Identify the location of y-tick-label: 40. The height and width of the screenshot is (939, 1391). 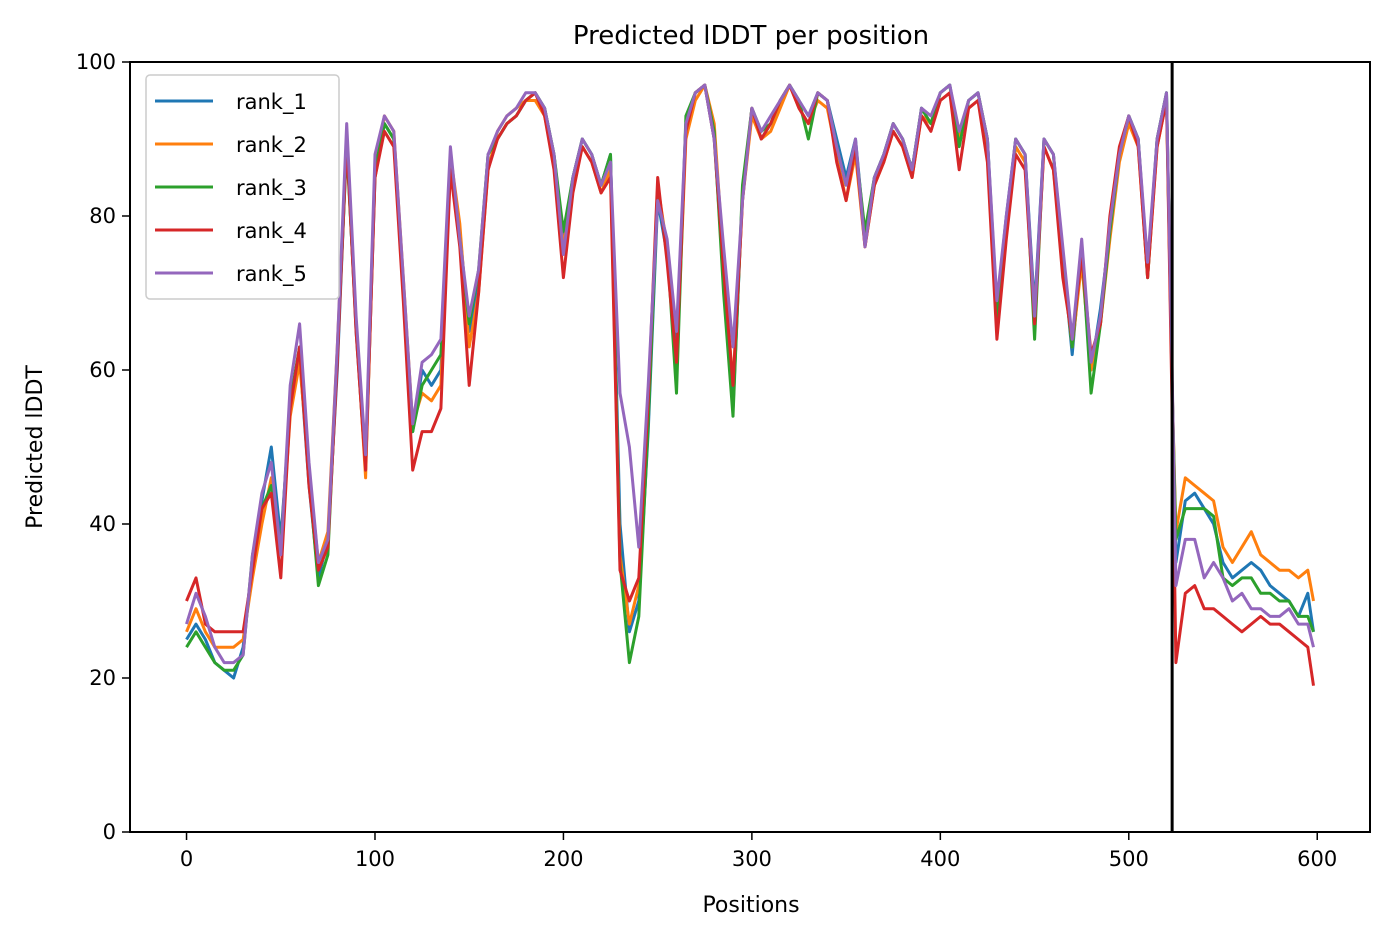
(102, 524).